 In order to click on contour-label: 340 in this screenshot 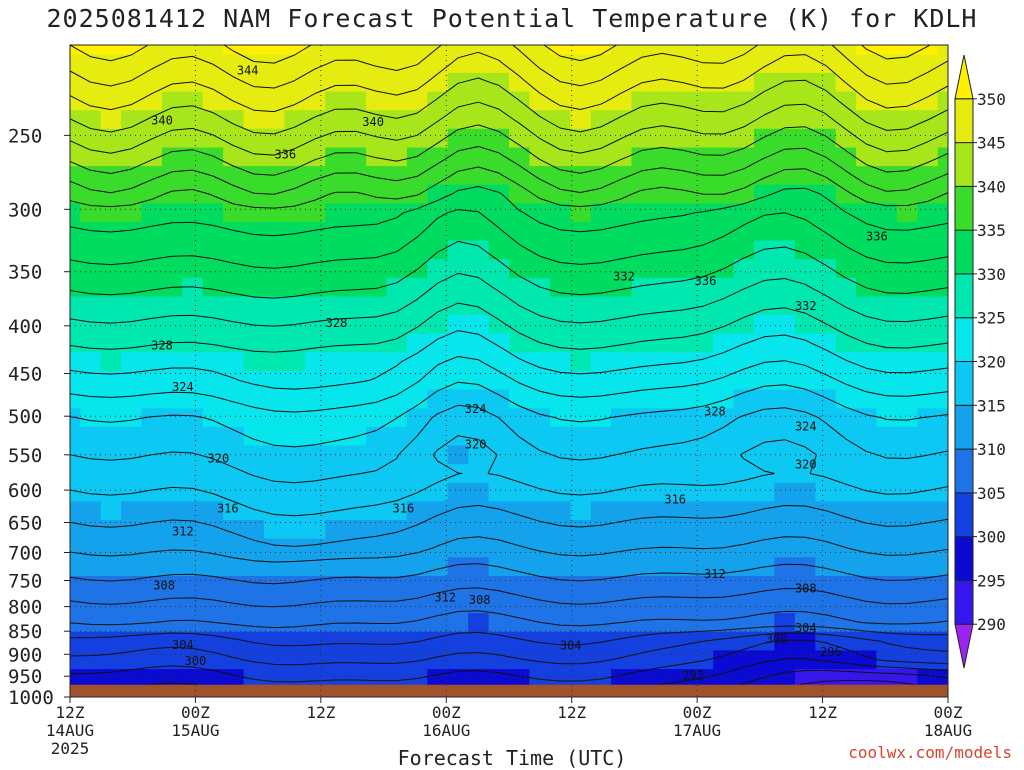, I will do `click(373, 122)`.